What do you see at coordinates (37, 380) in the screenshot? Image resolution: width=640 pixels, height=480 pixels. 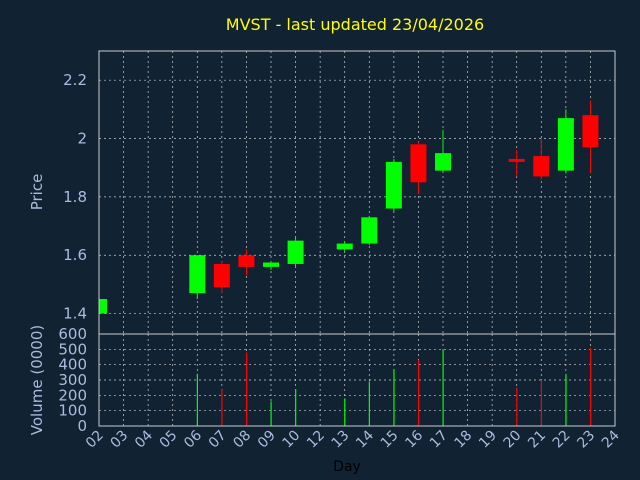 I see `volume-axis-label: Volume (0000)` at bounding box center [37, 380].